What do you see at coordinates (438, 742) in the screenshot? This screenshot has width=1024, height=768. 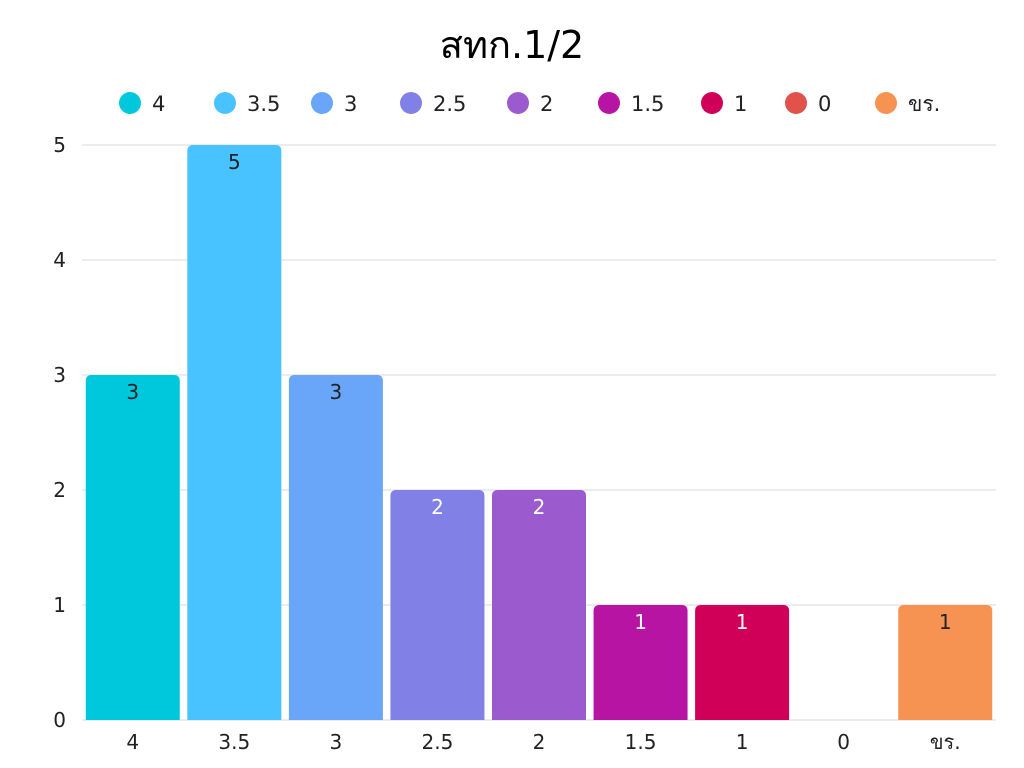 I see `x-tick-label-3: 2.5` at bounding box center [438, 742].